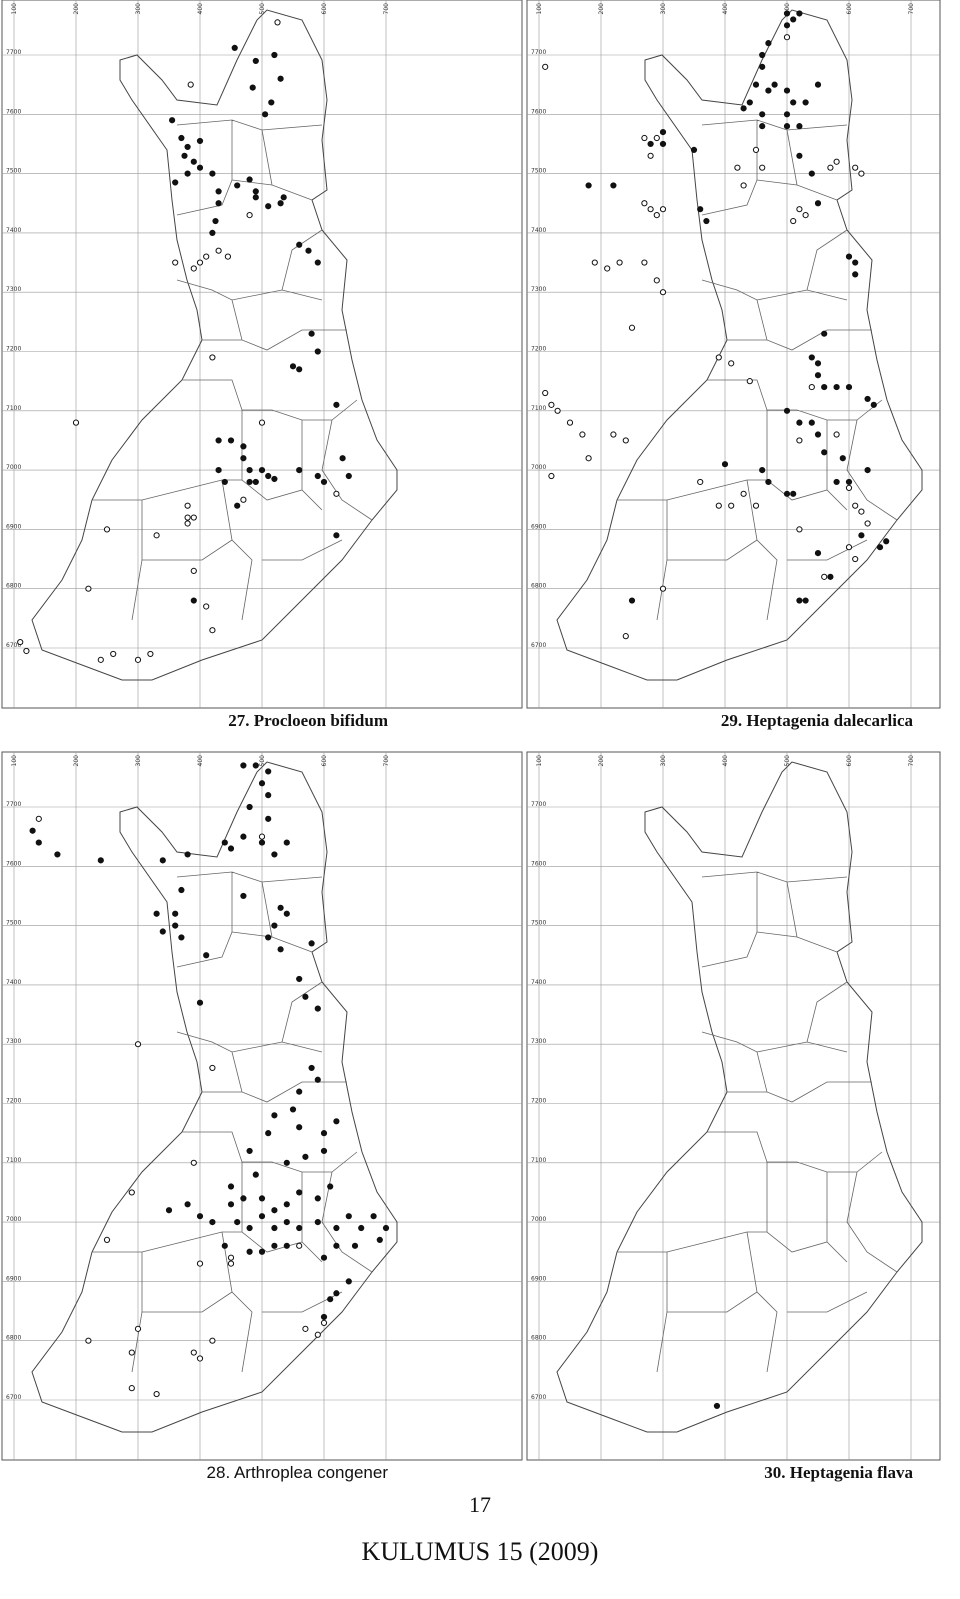  What do you see at coordinates (480, 1551) in the screenshot?
I see `footer: KULUMUS 15 (2009)` at bounding box center [480, 1551].